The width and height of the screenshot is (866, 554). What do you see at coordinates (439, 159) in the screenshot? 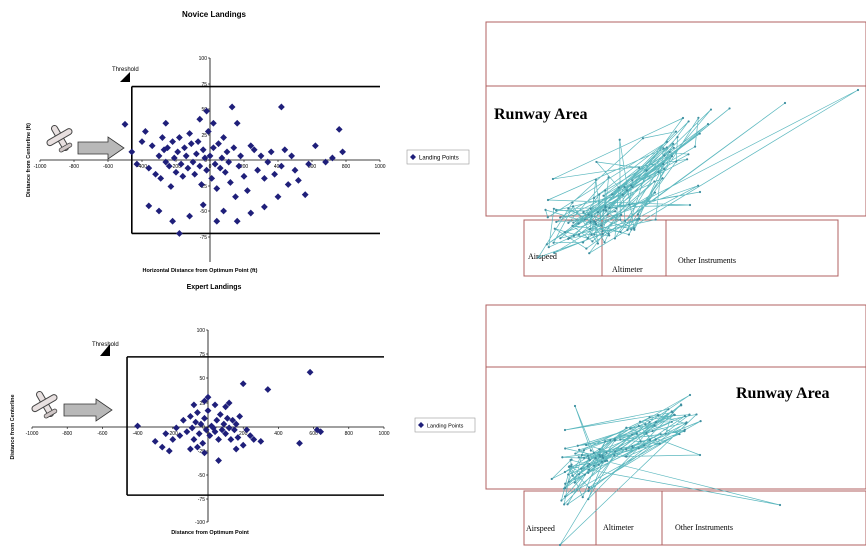
I see `novice-legend-label: Landing Points` at bounding box center [439, 159].